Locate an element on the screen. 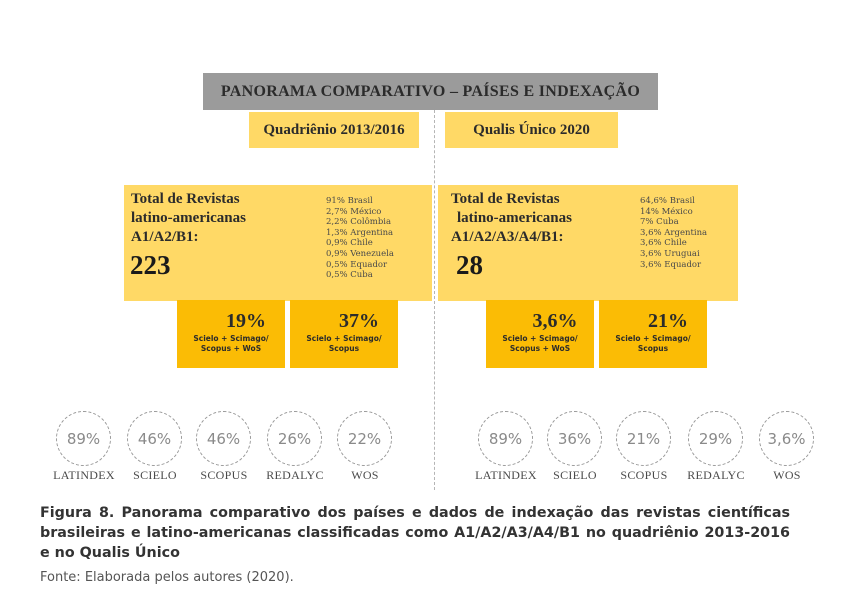 Image resolution: width=850 pixels, height=597 pixels. index-label-latindex-left: LATINDEX is located at coordinates (84, 475).